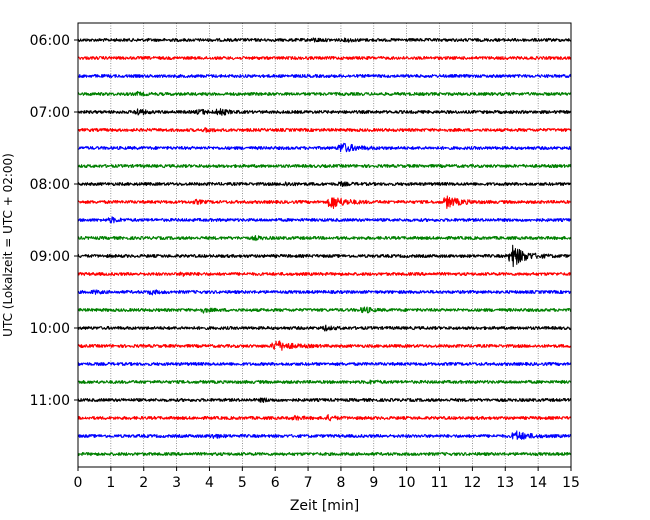 The height and width of the screenshot is (520, 650). What do you see at coordinates (8, 245) in the screenshot?
I see `y-axis-label: UTC (Lokalzeit = UTC + 02:00)` at bounding box center [8, 245].